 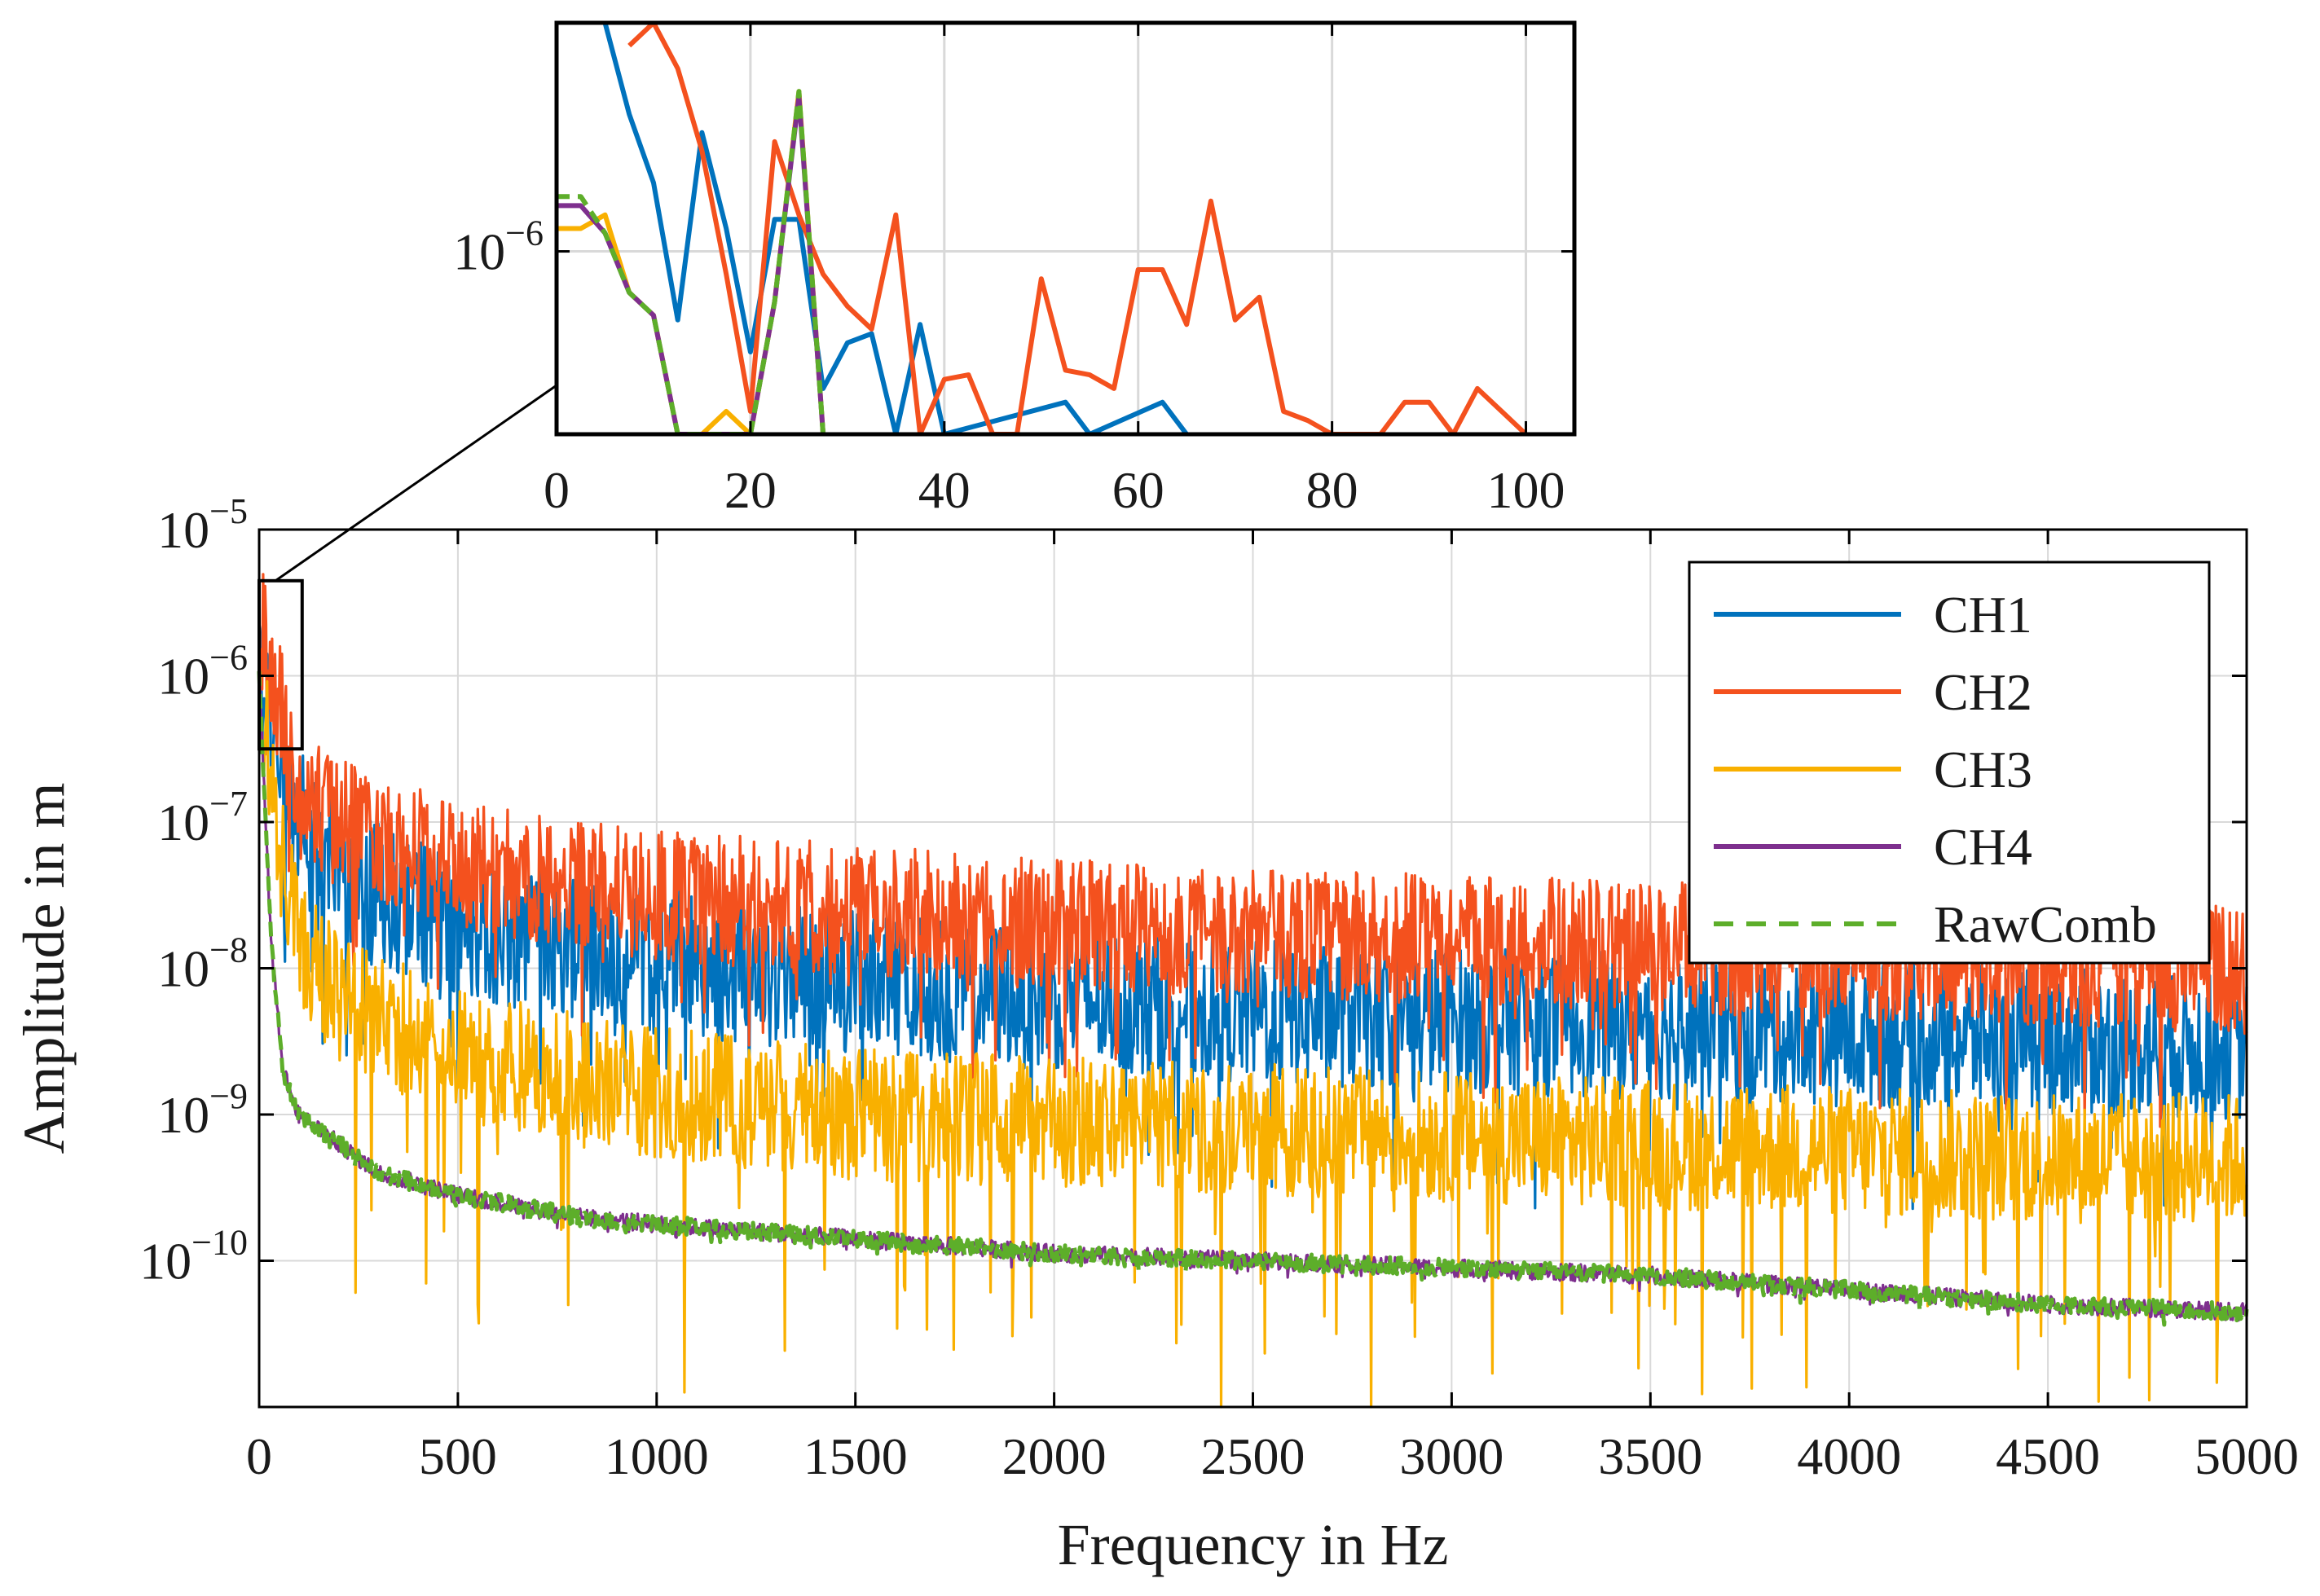 I want to click on x-axis-label: Frequency in Hz, so click(x=1253, y=1544).